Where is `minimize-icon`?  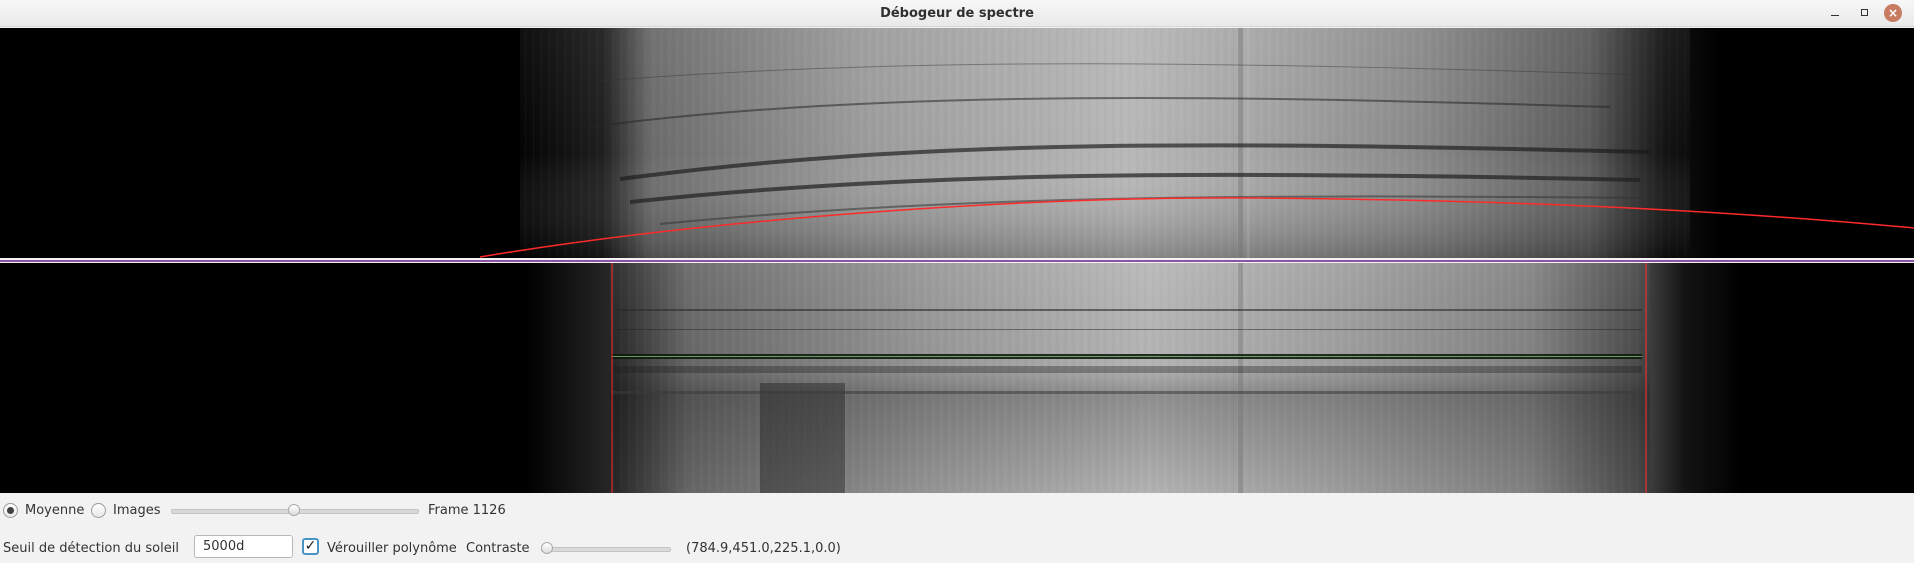 minimize-icon is located at coordinates (1835, 15).